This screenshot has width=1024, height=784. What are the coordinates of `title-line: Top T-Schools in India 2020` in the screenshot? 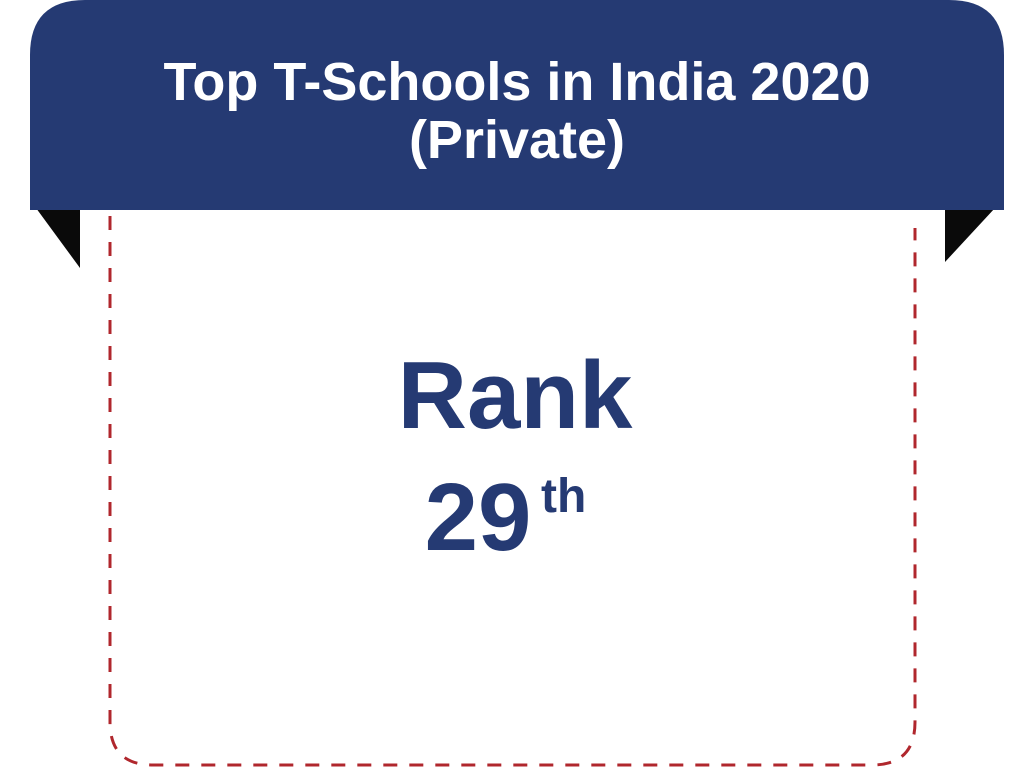 It's located at (516, 82).